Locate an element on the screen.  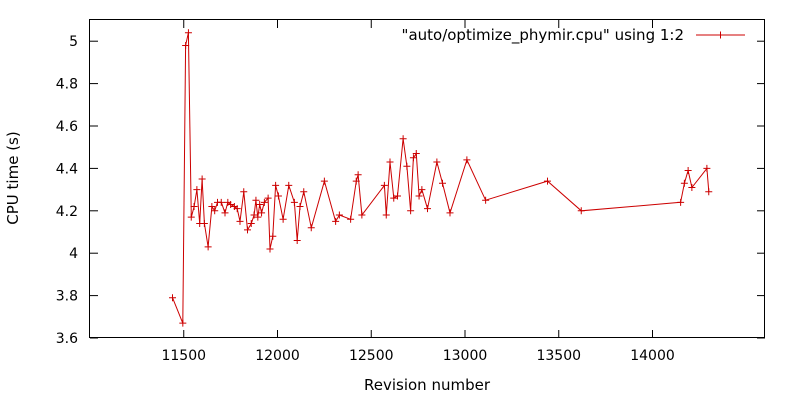
y-tick-label: 5 is located at coordinates (73, 42).